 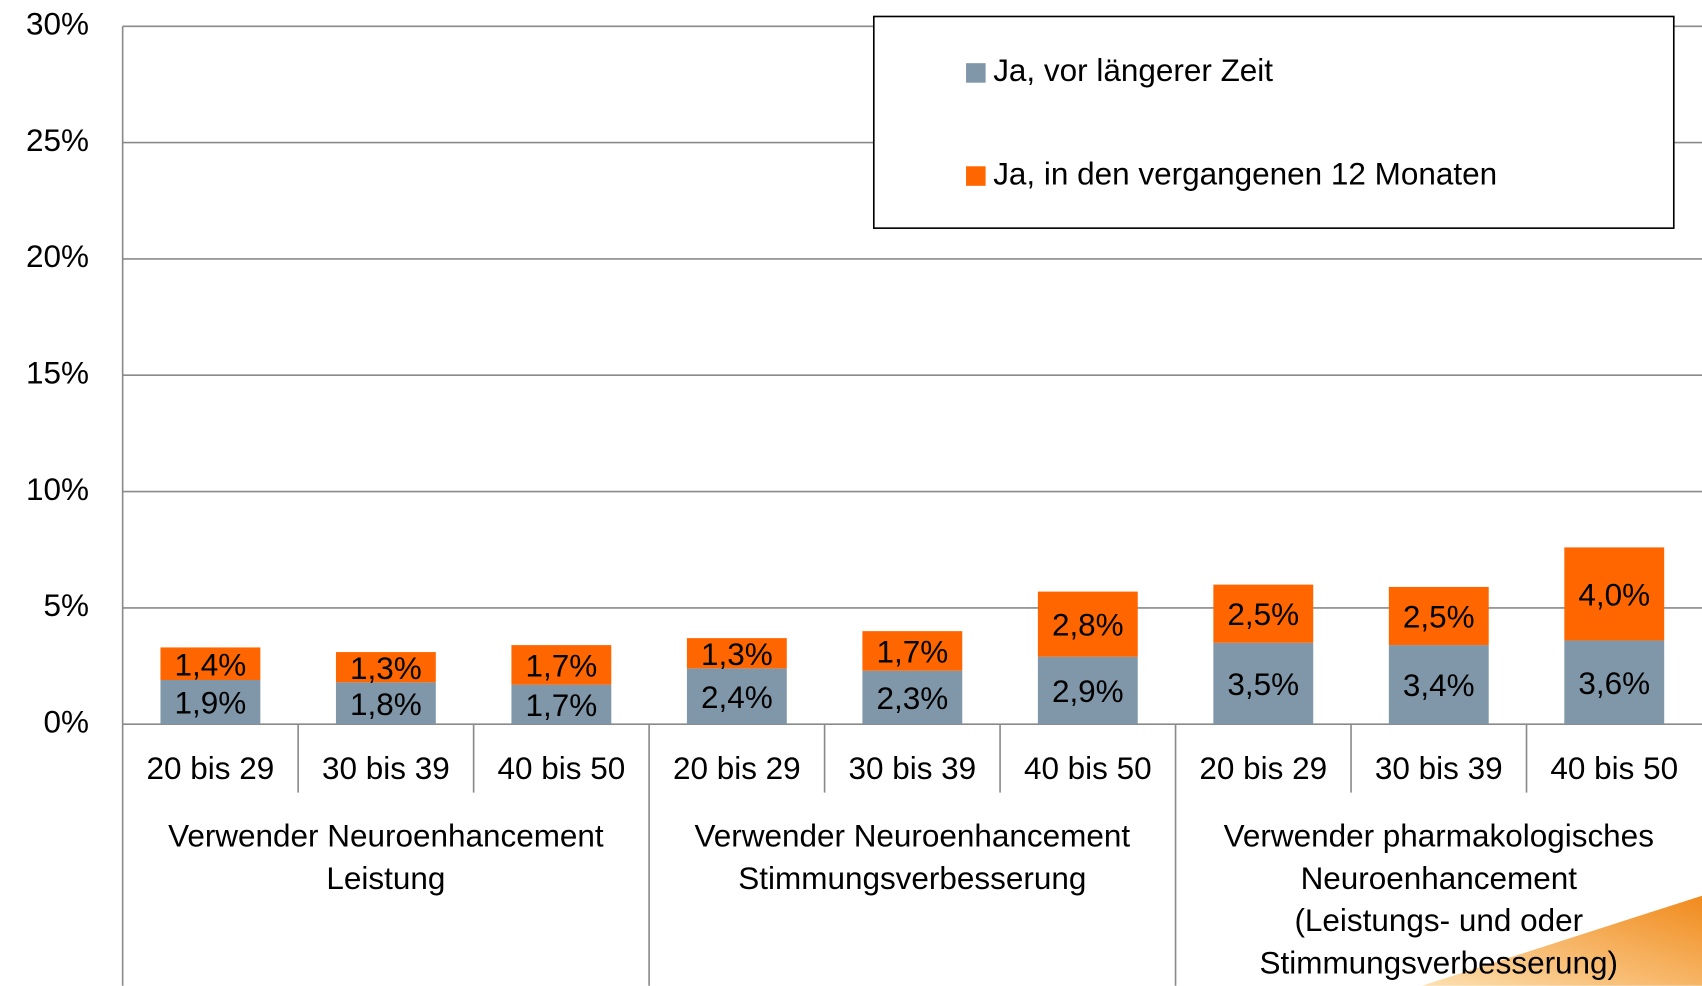 I want to click on value-label: 4,0%, so click(x=1614, y=594).